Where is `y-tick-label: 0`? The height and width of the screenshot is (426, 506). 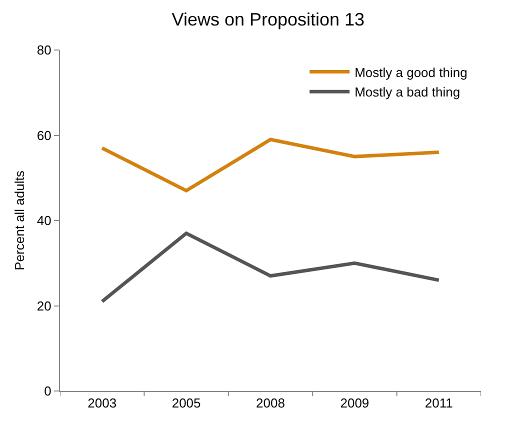
y-tick-label: 0 is located at coordinates (48, 391).